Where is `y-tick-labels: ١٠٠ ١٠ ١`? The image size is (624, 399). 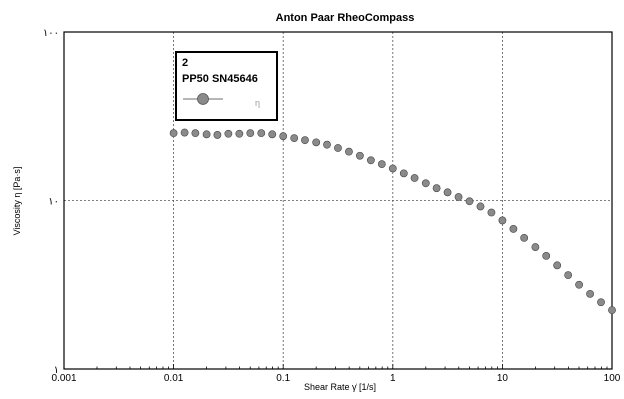 y-tick-labels: ١٠٠ ١٠ ١ is located at coordinates (51, 202).